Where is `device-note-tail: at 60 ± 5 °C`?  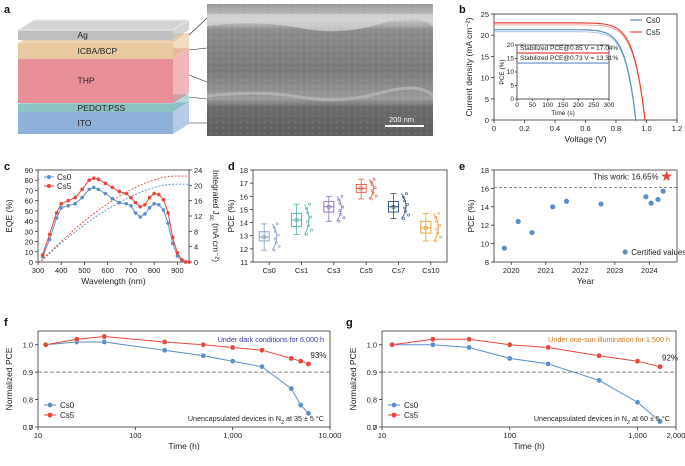
device-note-tail: at 60 ± 5 °C is located at coordinates (650, 418).